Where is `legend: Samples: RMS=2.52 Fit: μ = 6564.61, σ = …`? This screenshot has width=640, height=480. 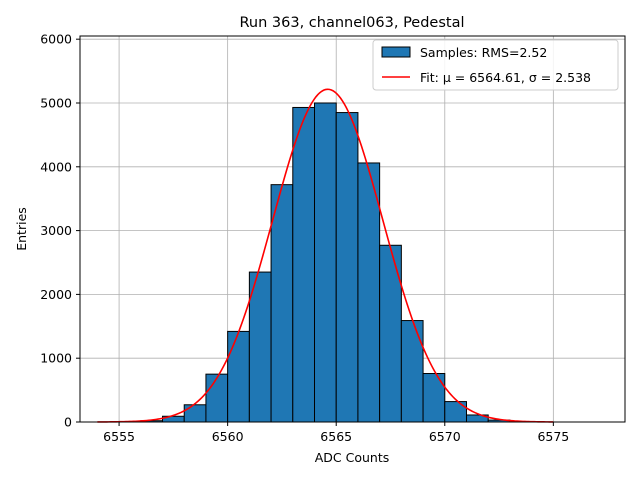 legend: Samples: RMS=2.52 Fit: μ = 6564.61, σ = … is located at coordinates (495, 65).